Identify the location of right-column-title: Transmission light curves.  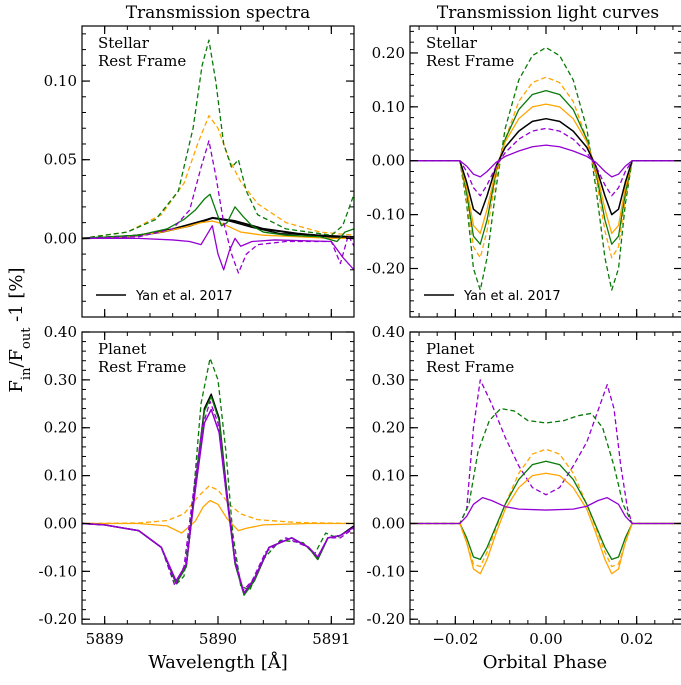
(548, 13).